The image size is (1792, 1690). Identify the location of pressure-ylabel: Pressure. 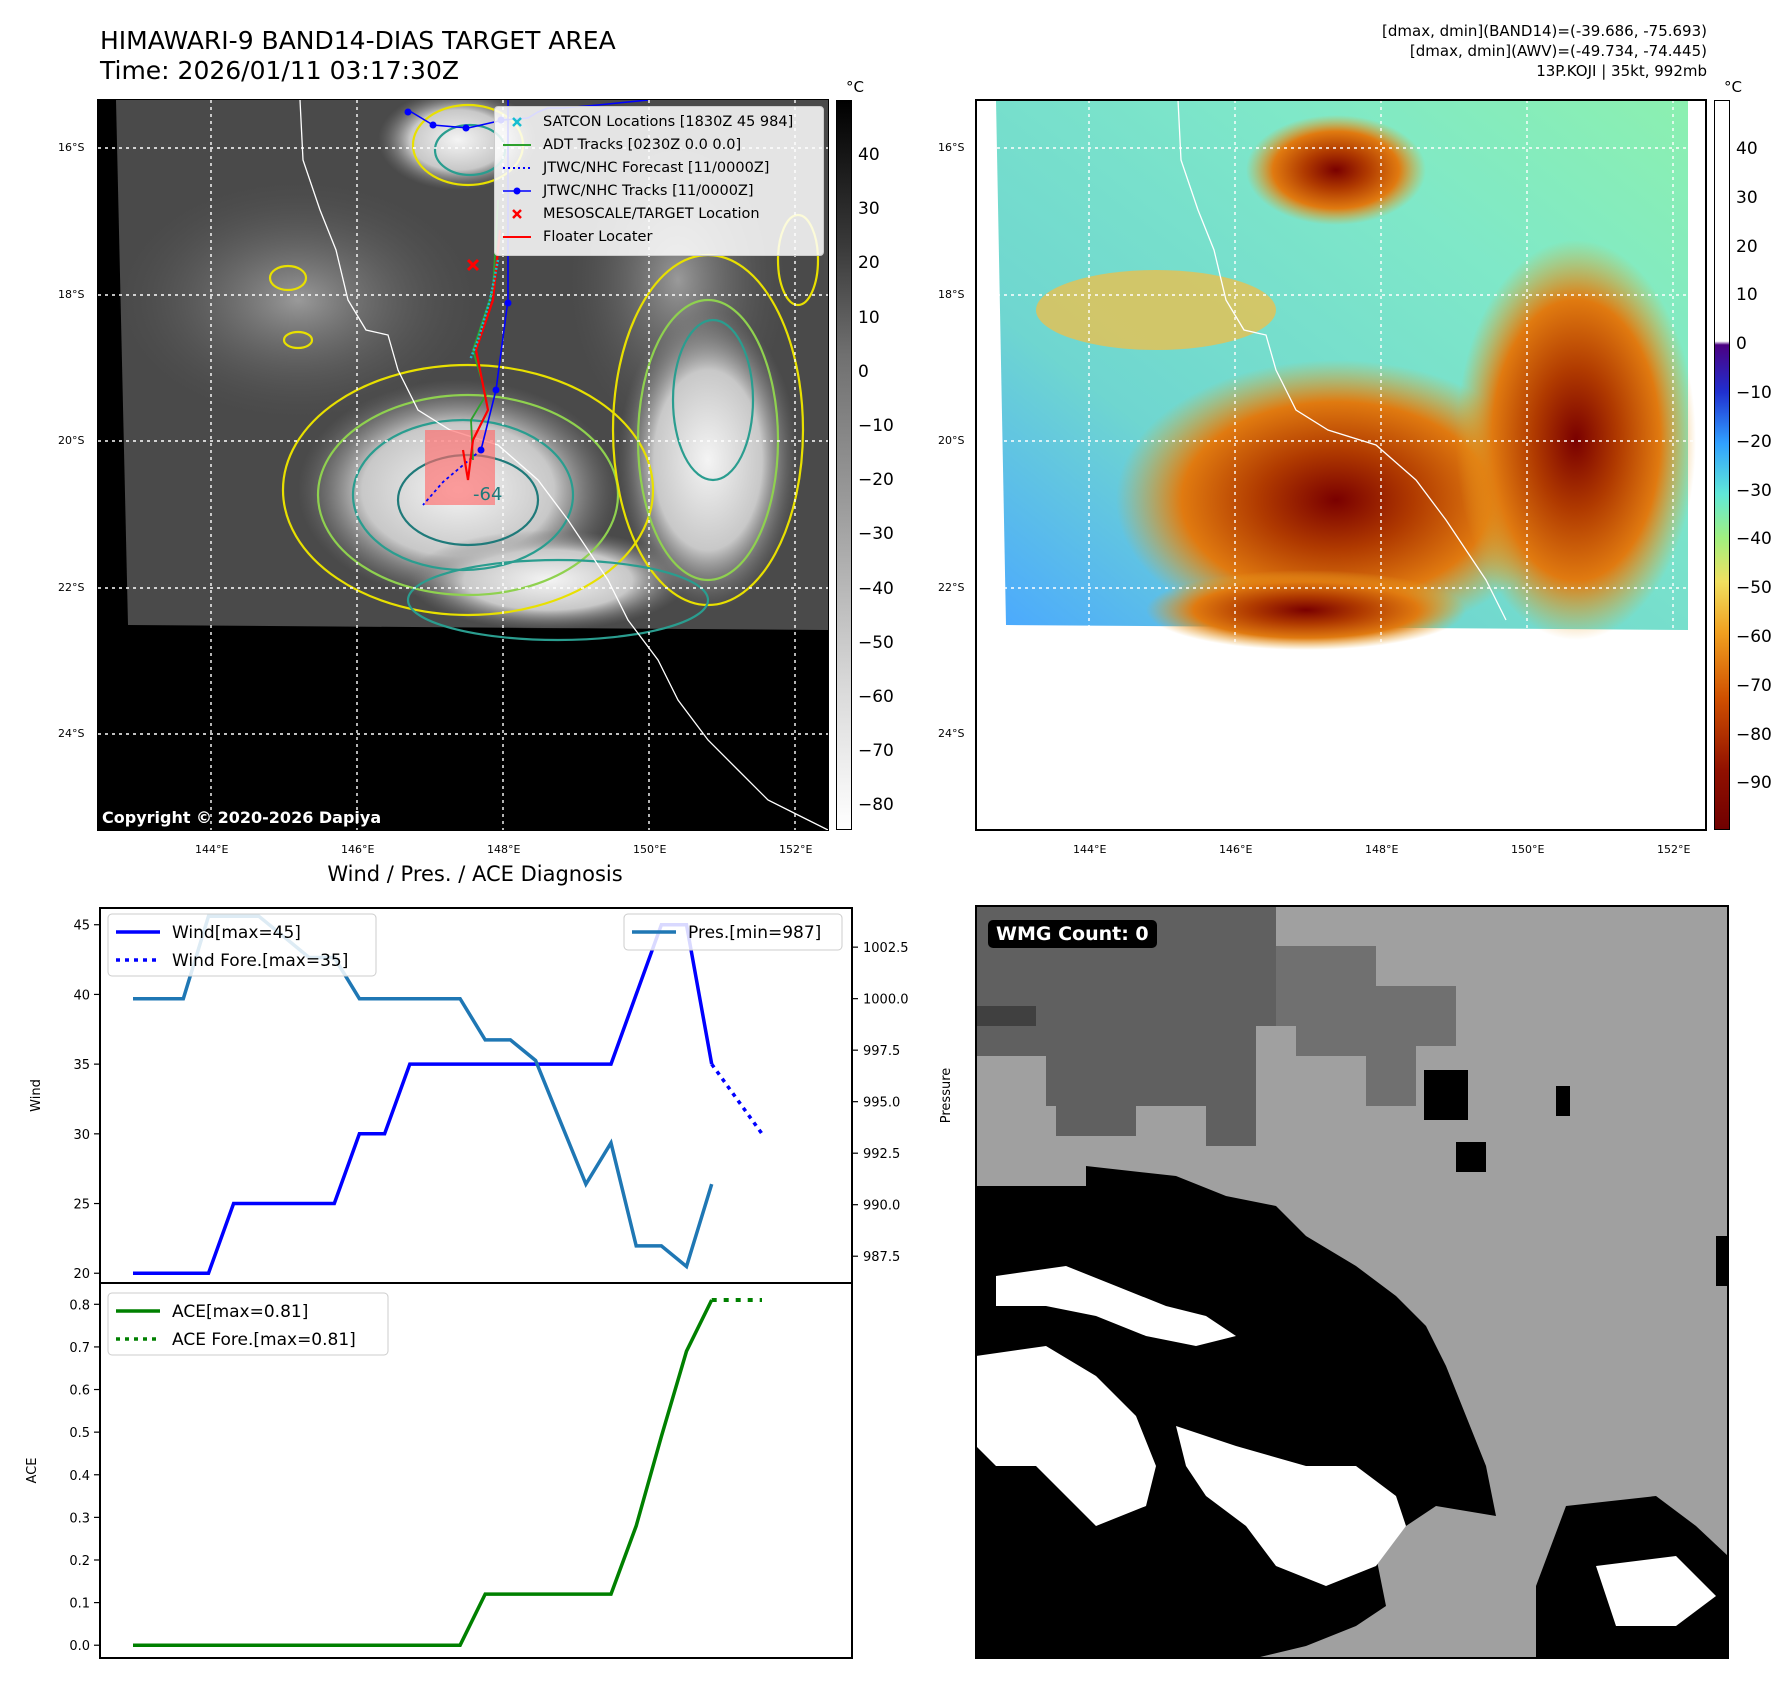
(944, 1096).